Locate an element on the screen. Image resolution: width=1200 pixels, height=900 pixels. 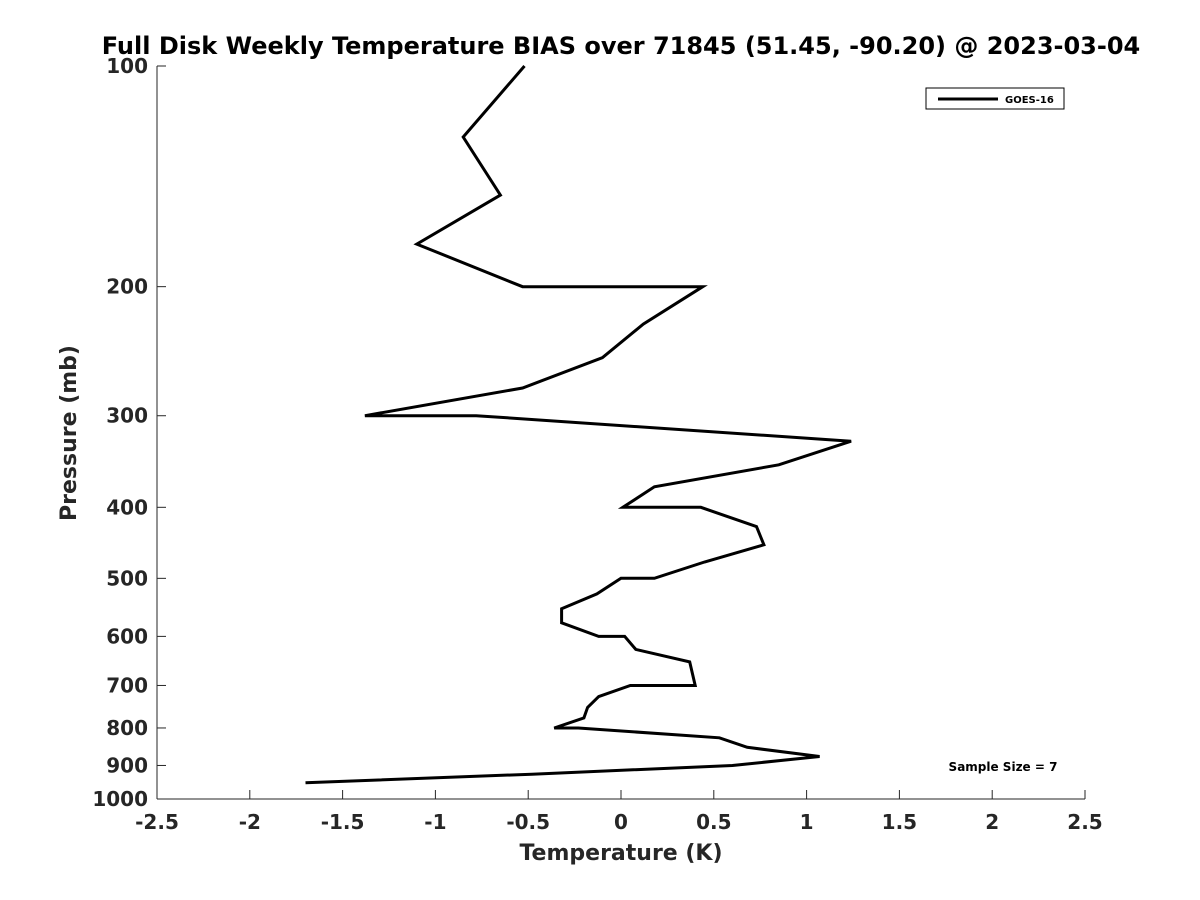
y-tick-label: 900 is located at coordinates (127, 765).